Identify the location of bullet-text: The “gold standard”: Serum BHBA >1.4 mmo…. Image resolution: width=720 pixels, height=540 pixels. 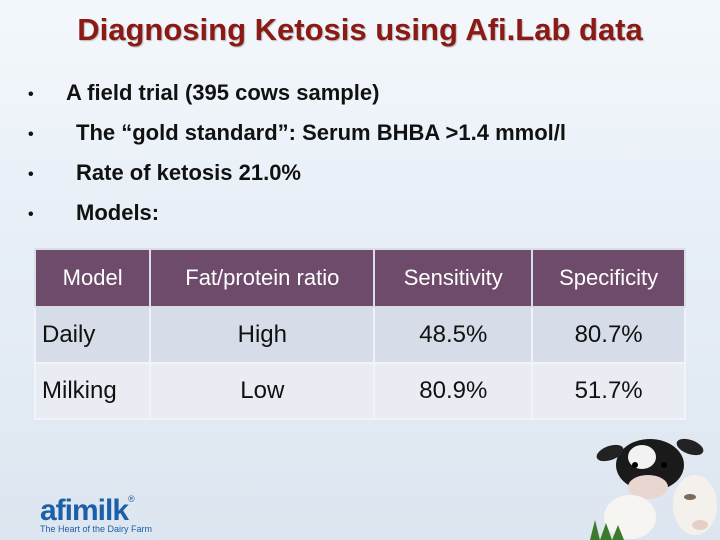
(321, 132).